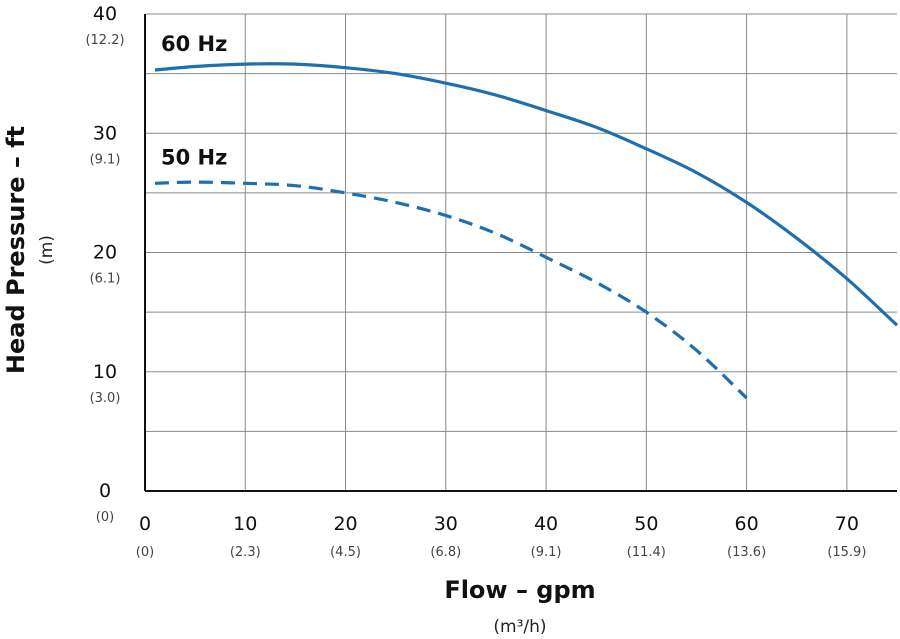 The width and height of the screenshot is (900, 639). Describe the element at coordinates (105, 14) in the screenshot. I see `y-tick-label: 40` at that location.